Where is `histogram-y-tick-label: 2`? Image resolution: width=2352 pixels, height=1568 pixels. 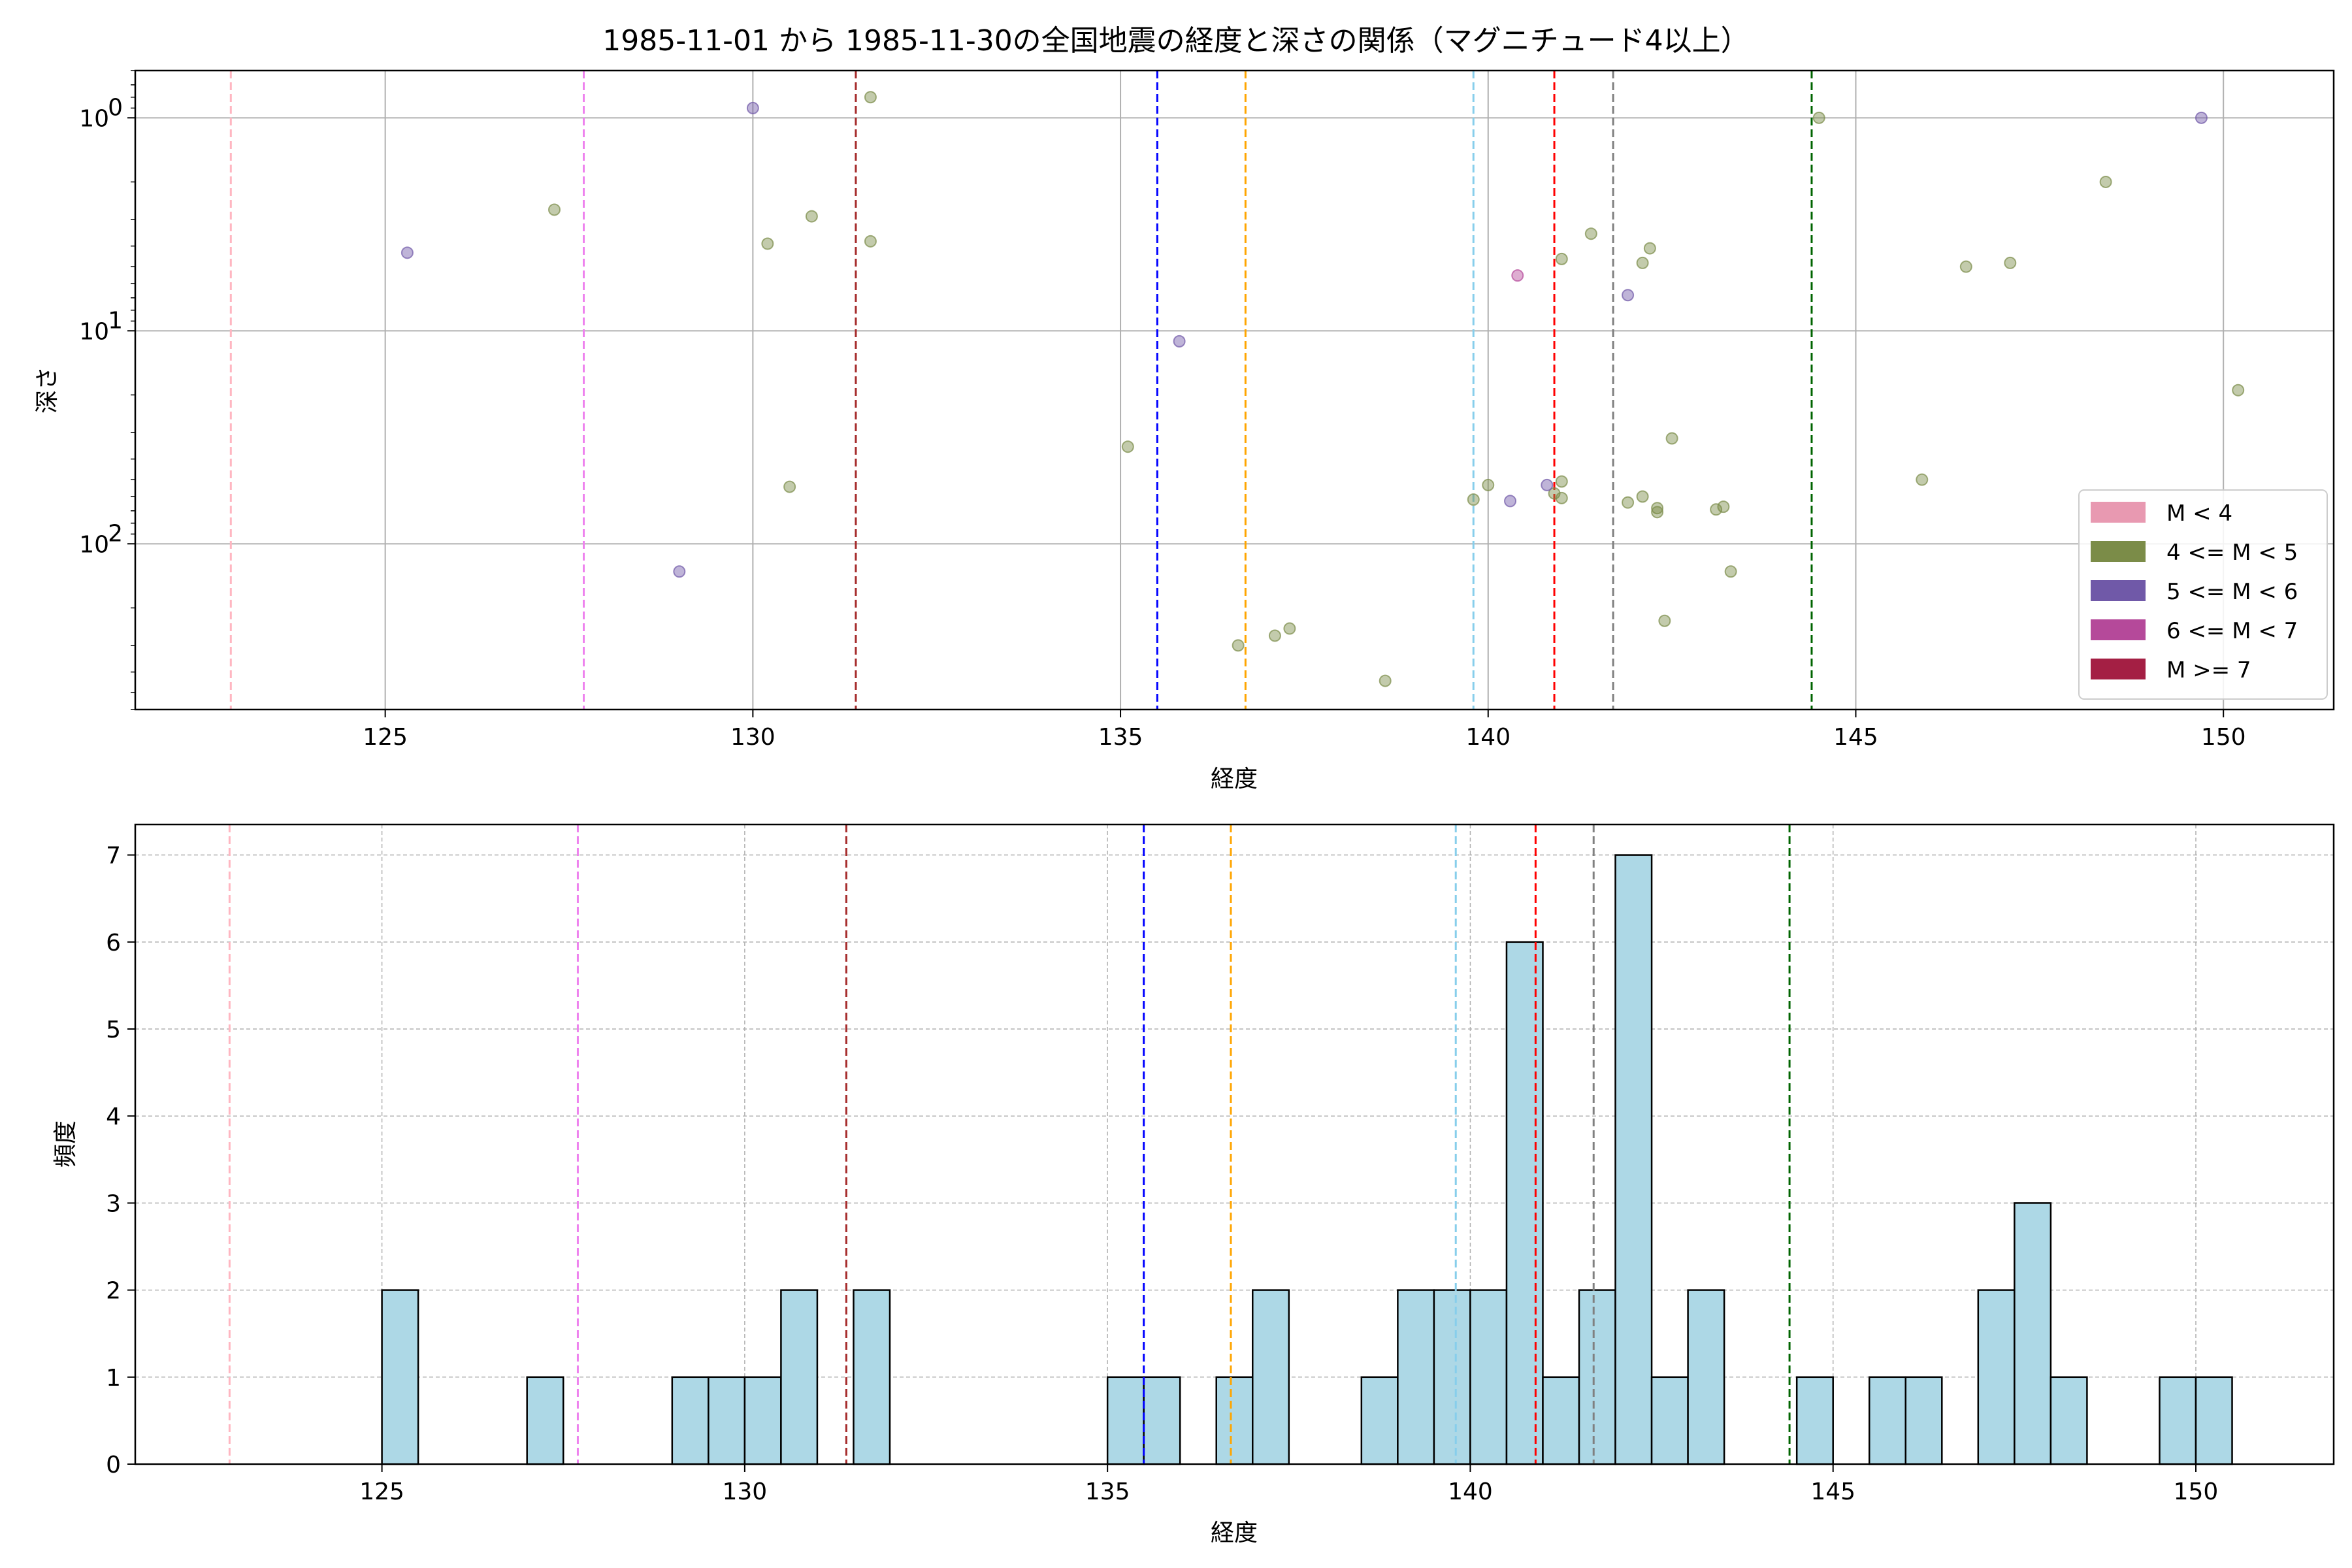 histogram-y-tick-label: 2 is located at coordinates (113, 1291).